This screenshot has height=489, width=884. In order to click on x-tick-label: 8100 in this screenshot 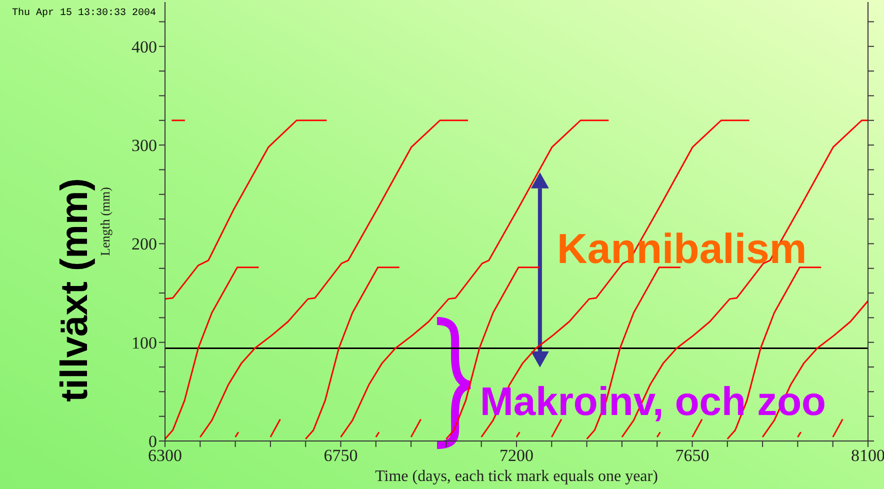, I will do `click(867, 456)`.